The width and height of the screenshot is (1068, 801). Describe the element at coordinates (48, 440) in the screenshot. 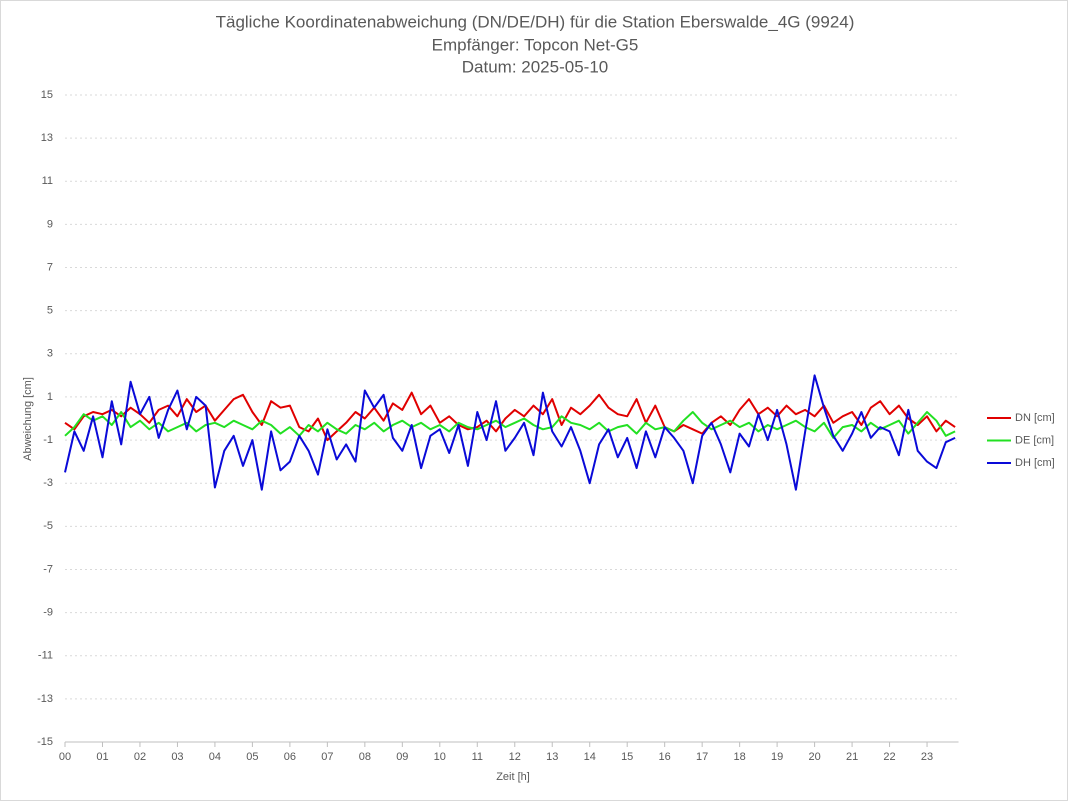

I see `y-tick-label: -1` at that location.